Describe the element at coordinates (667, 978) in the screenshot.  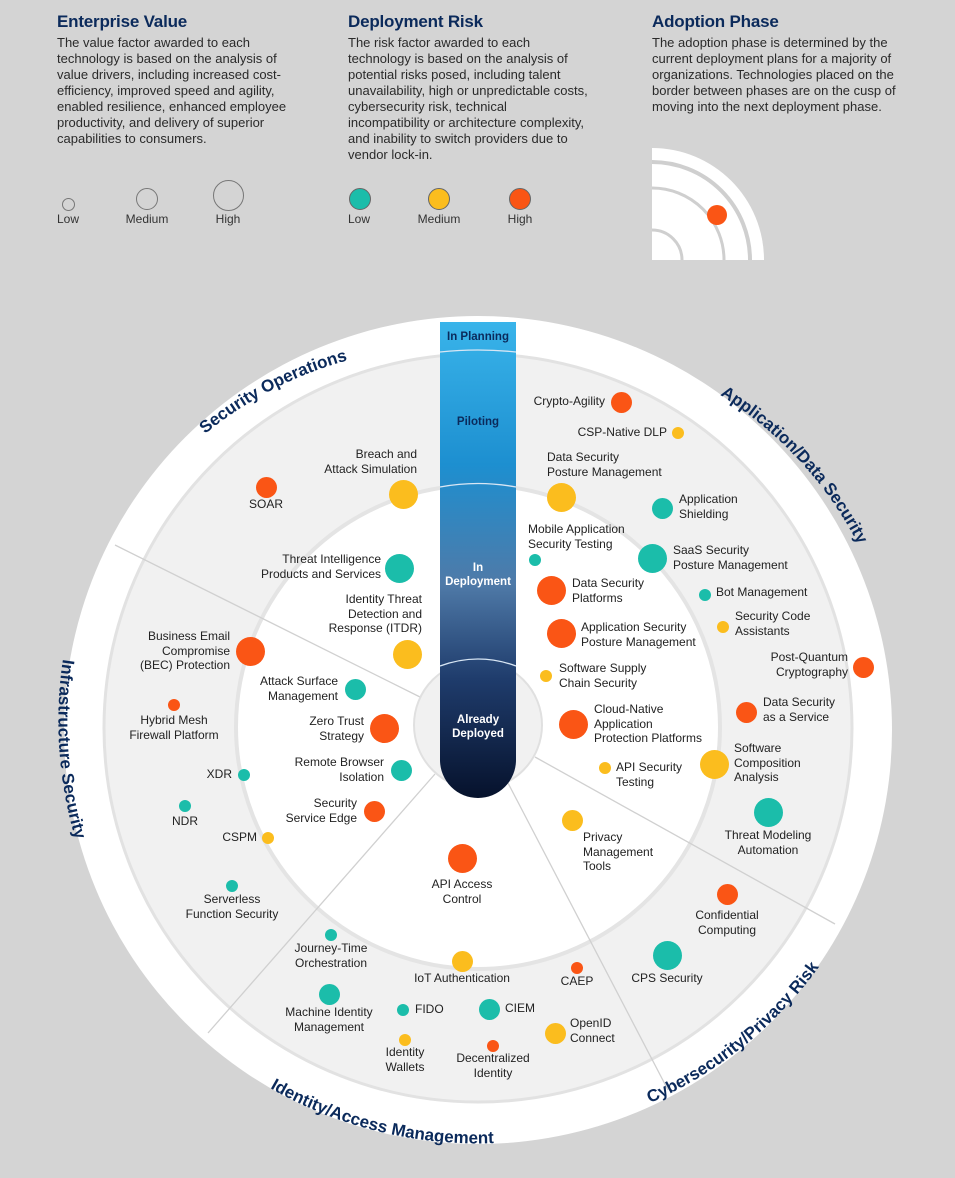
I see `technology-label-cps-security: CPS Security` at that location.